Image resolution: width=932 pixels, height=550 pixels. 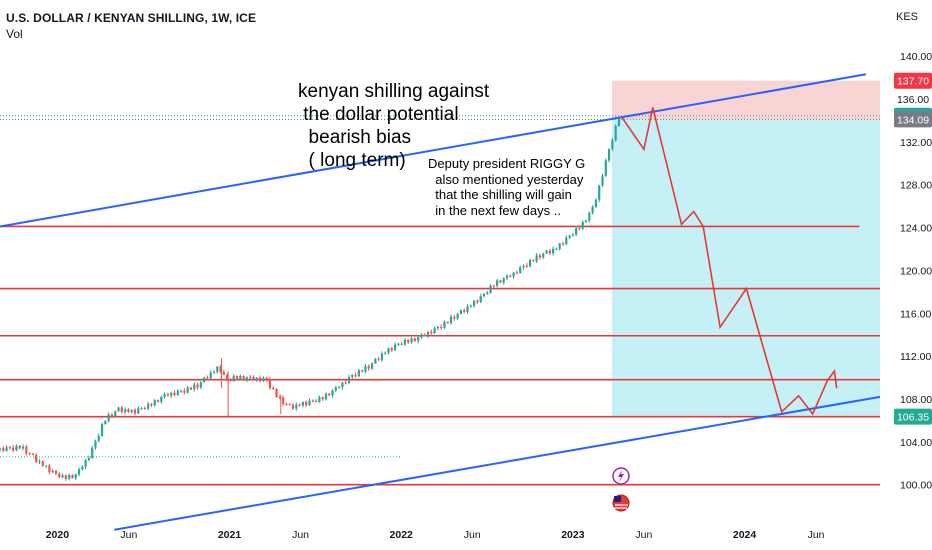 I want to click on x-axis: 2020 Jun 2021 Jun 2022 Jun 2023 Jun 2024 Jun, so click(x=435, y=535).